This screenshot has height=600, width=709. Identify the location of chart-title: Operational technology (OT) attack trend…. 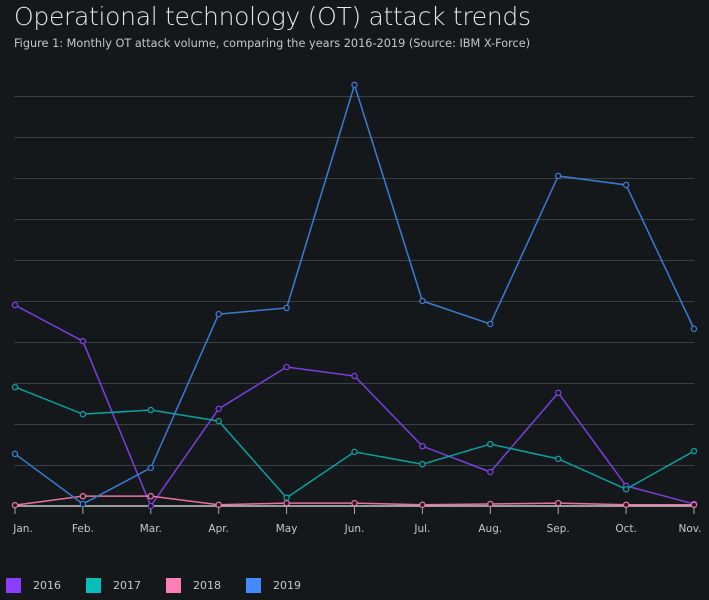
(272, 16).